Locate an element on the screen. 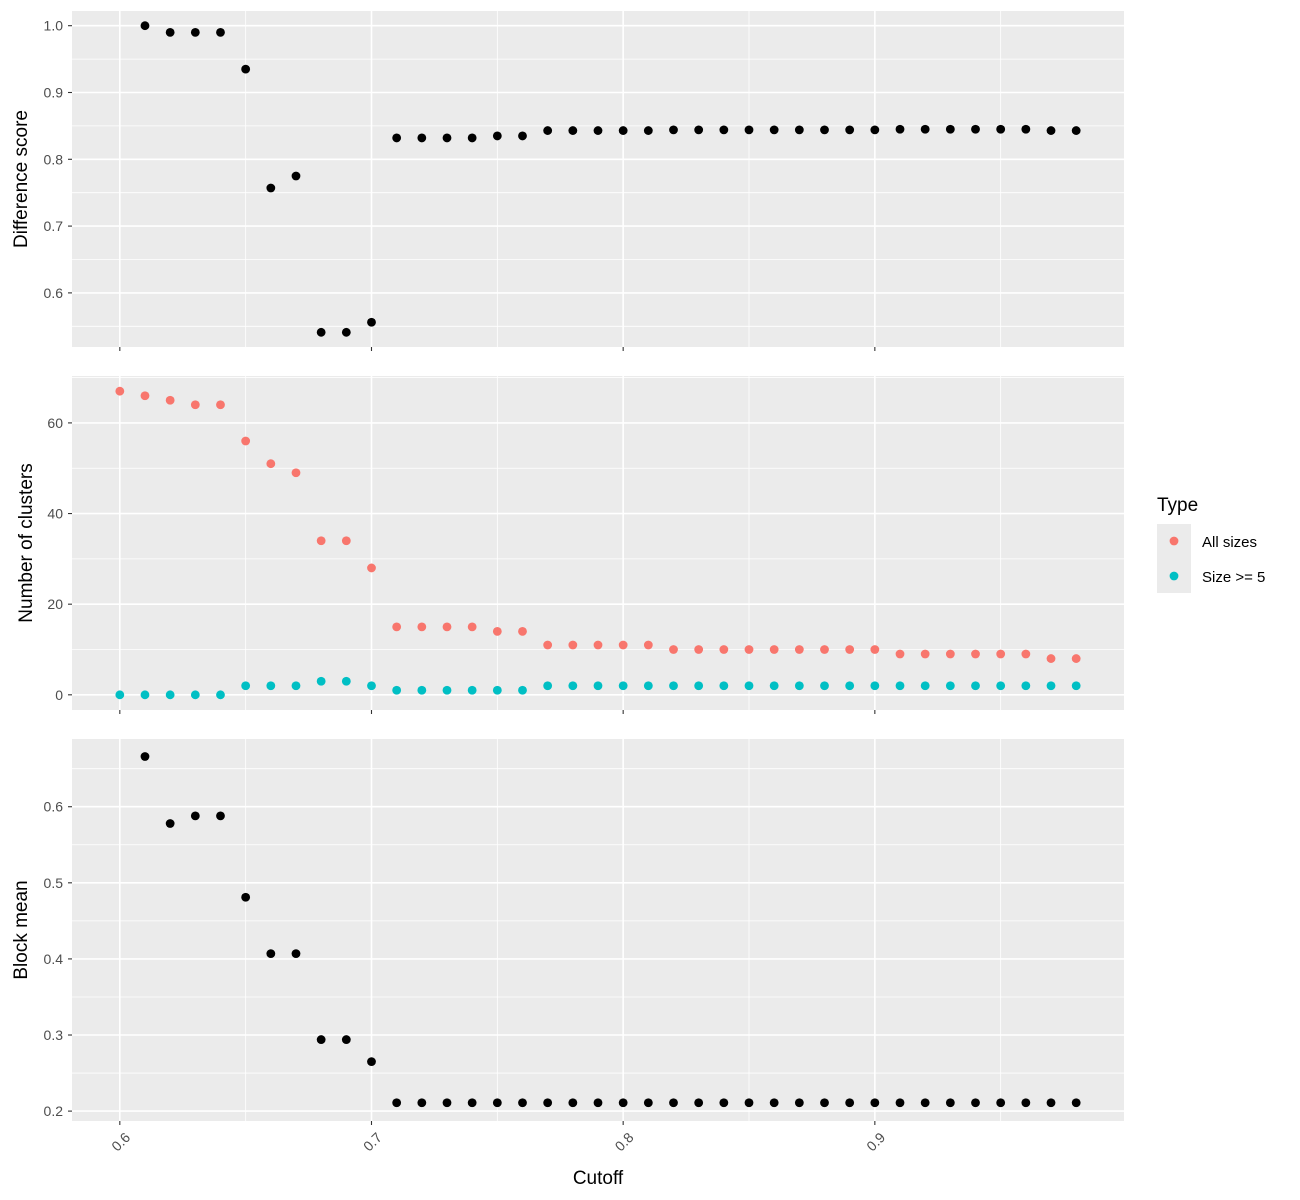 This screenshot has width=1300, height=1200. y-tick-label: 20 is located at coordinates (55, 604).